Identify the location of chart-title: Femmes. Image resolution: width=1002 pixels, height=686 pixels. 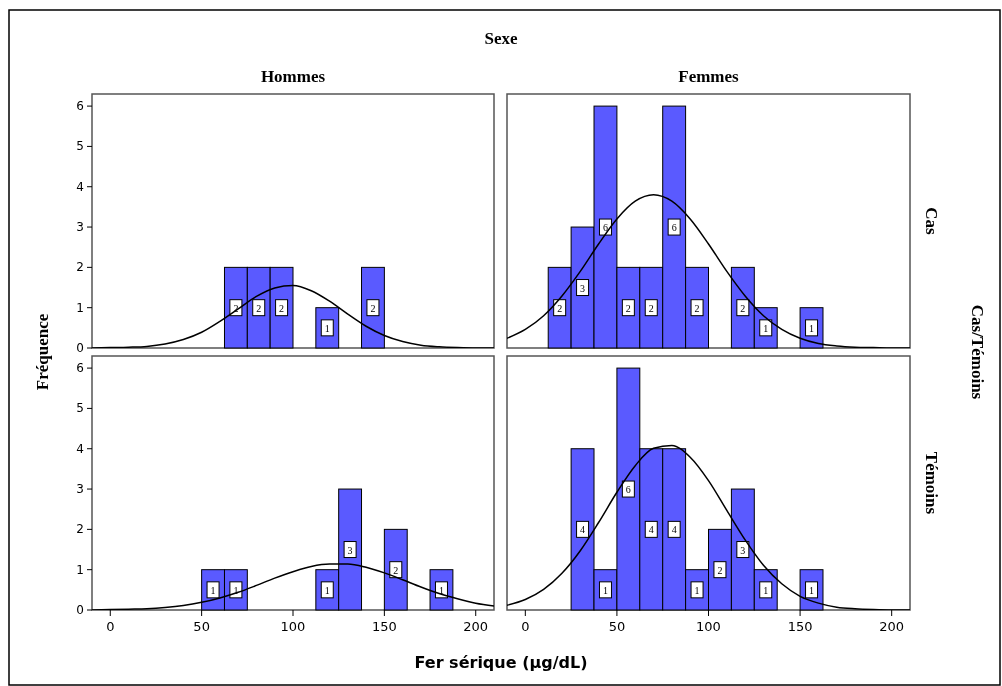
(709, 76).